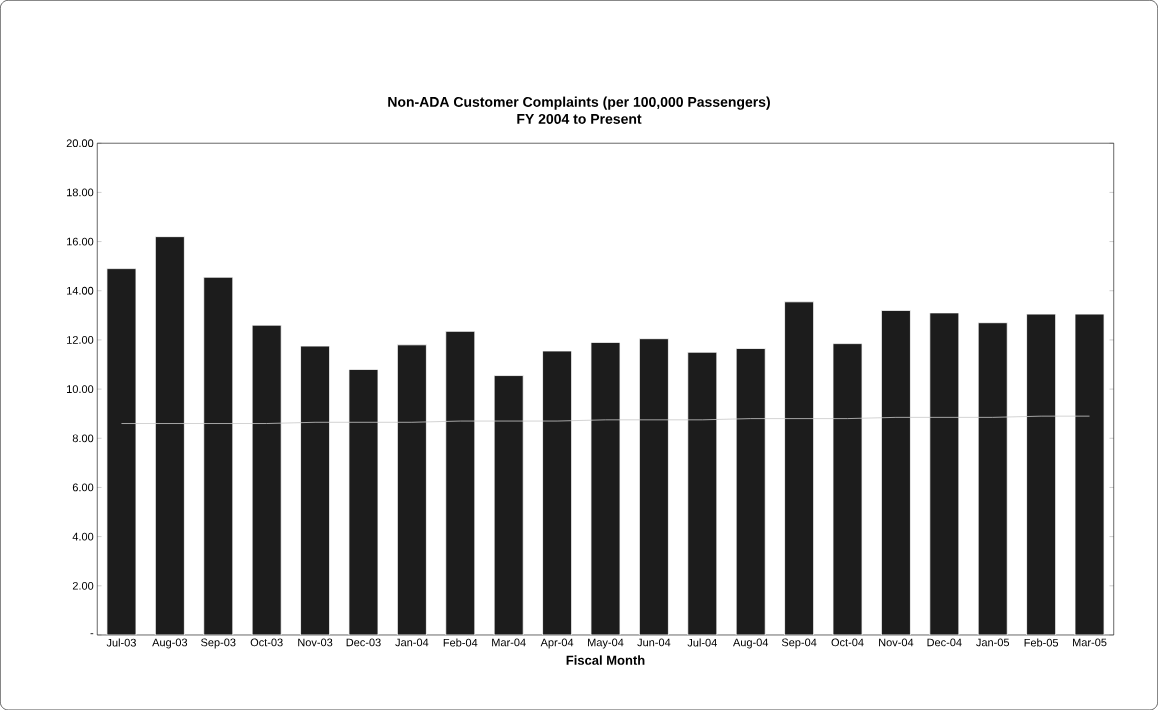 This screenshot has height=710, width=1158. What do you see at coordinates (412, 642) in the screenshot?
I see `x-tick-label: Jan-04` at bounding box center [412, 642].